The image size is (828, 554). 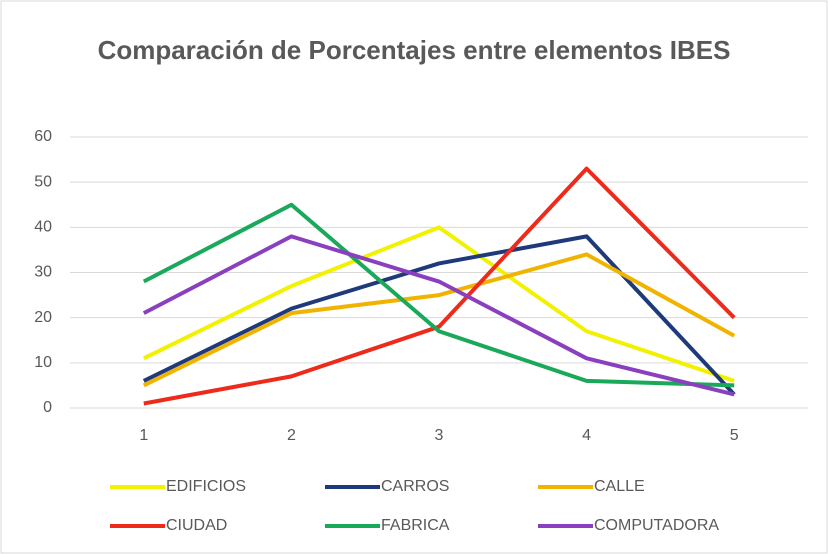 What do you see at coordinates (656, 525) in the screenshot?
I see `legend-label: COMPUTADORA` at bounding box center [656, 525].